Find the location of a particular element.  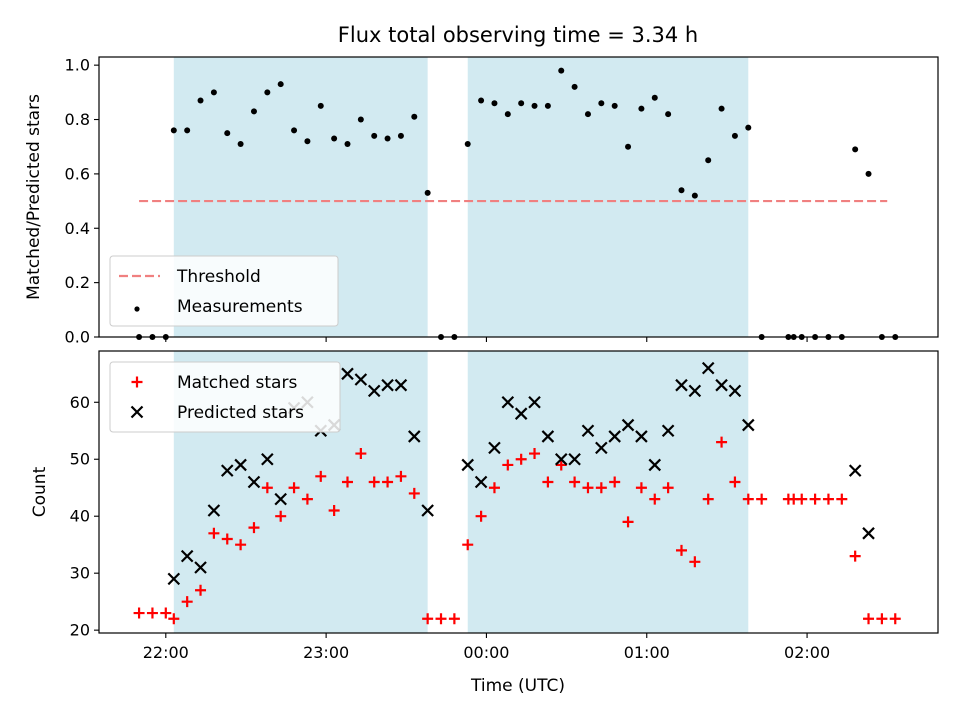

legend: Matched stars Predicted stars is located at coordinates (225, 397).